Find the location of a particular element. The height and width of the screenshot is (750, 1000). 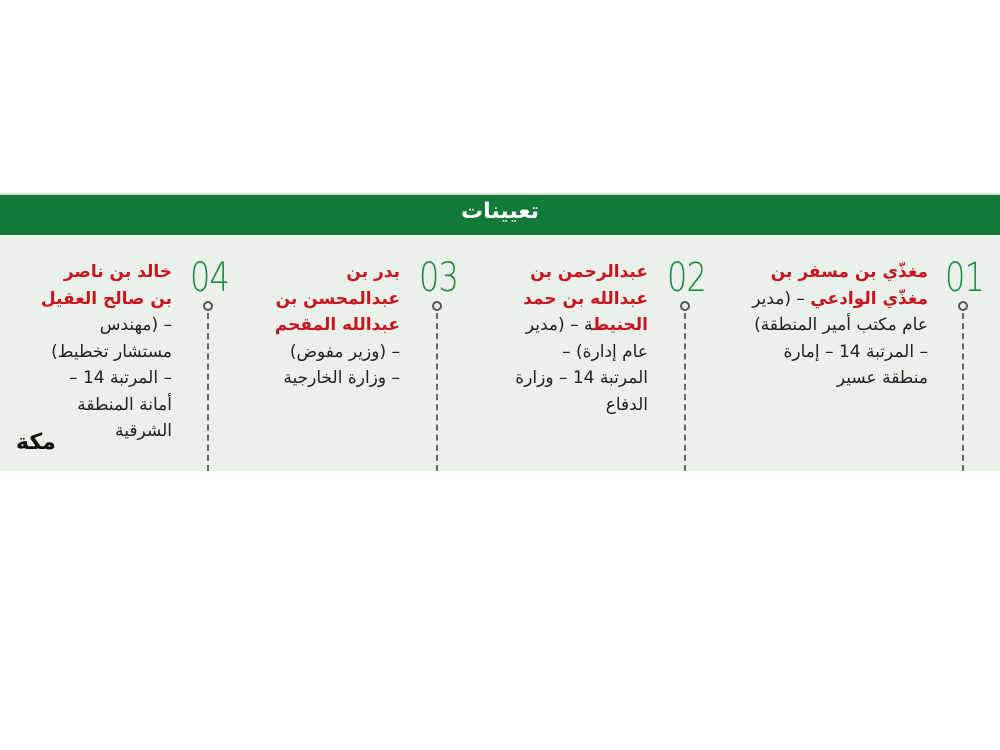

header-title: تعيينات is located at coordinates (500, 211).